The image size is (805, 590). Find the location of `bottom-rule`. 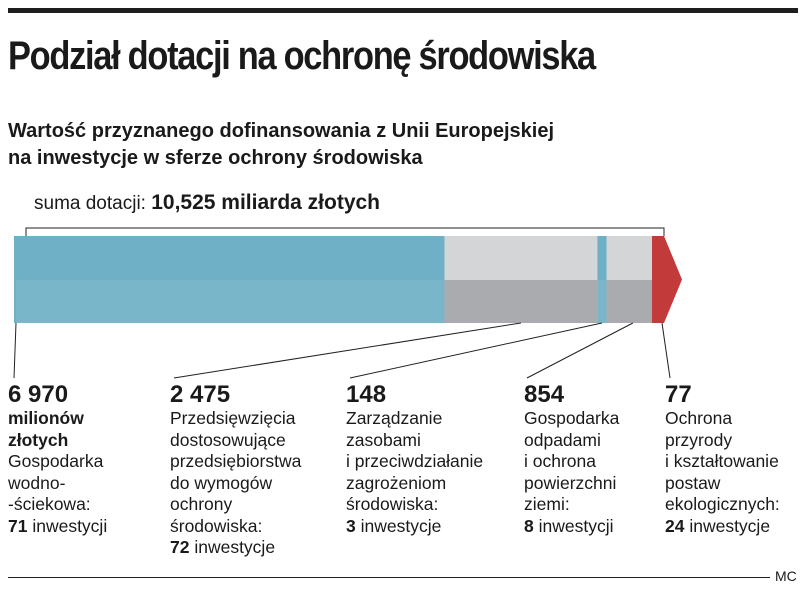

bottom-rule is located at coordinates (389, 577).